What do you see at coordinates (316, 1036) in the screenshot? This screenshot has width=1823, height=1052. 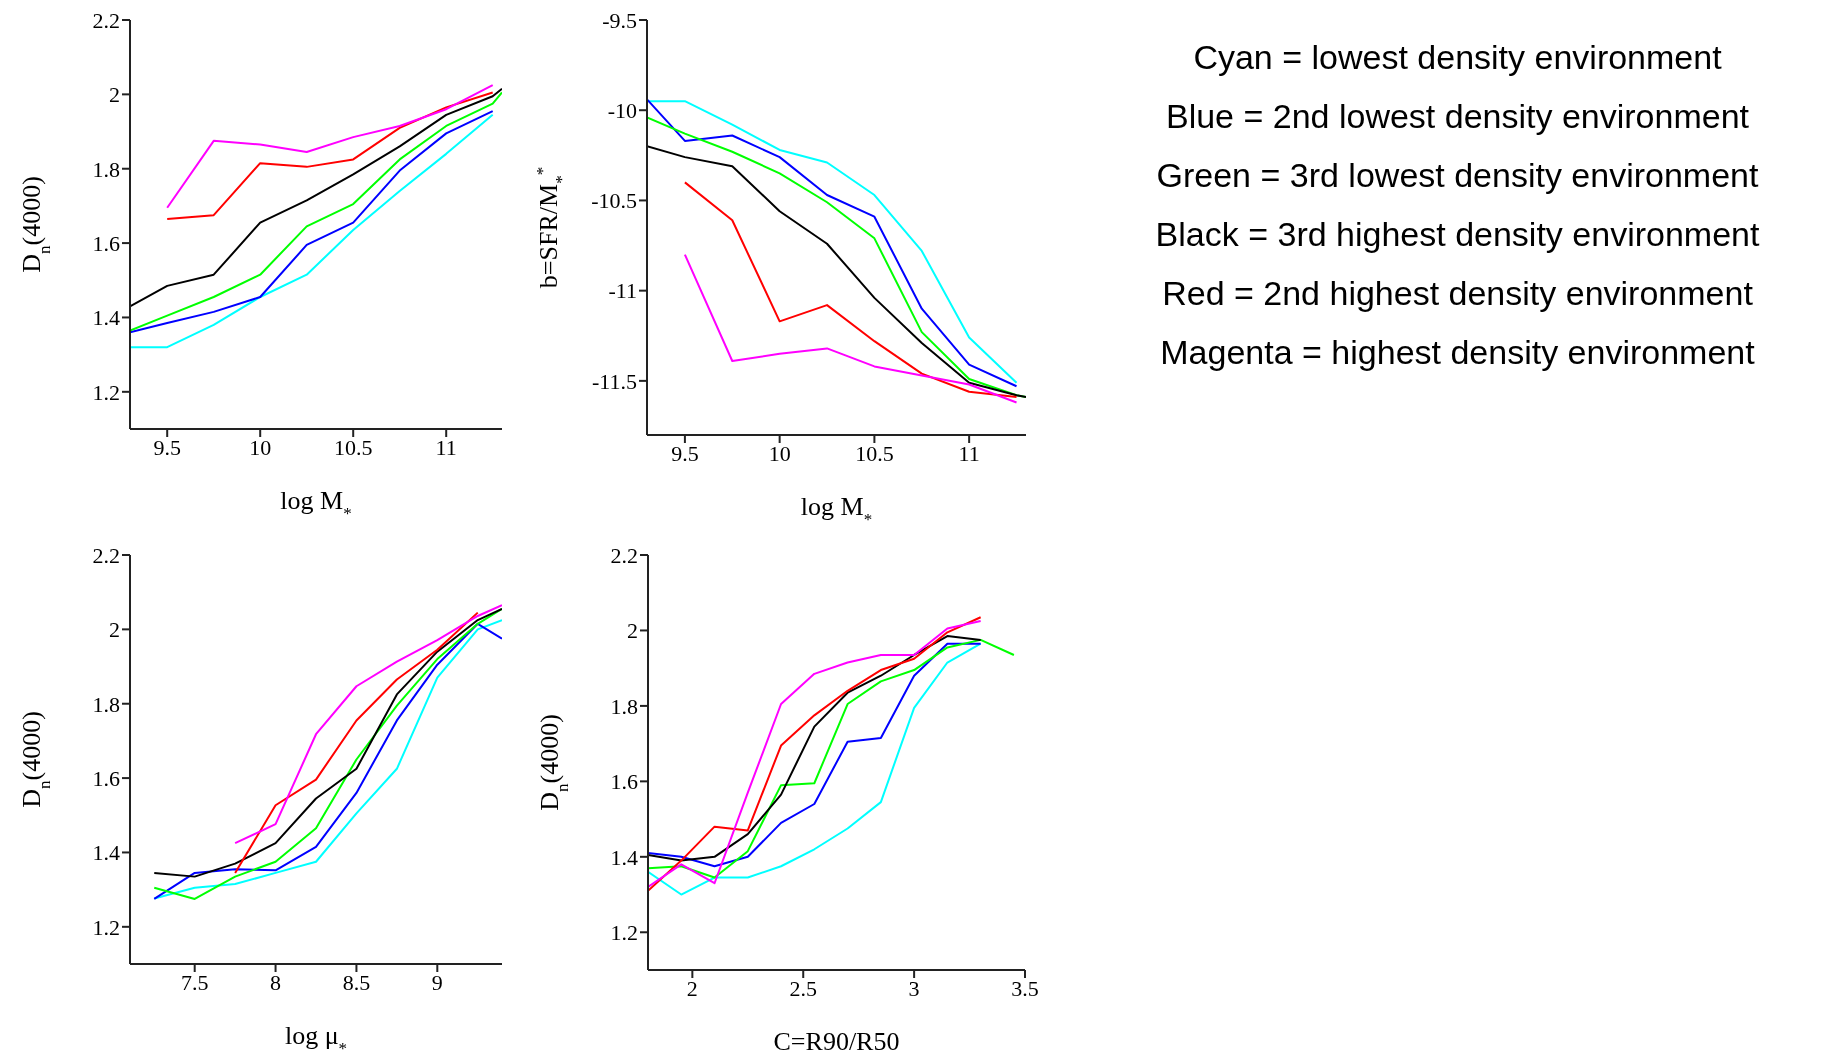 I see `x-axis-title: log μ$_{*}$` at bounding box center [316, 1036].